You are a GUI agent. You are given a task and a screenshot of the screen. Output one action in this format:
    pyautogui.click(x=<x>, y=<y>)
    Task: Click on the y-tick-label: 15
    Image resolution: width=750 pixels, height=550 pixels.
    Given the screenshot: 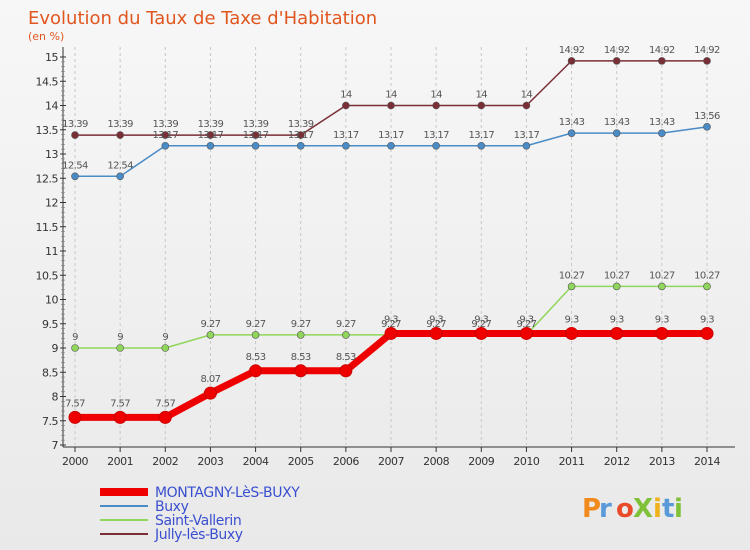 What is the action you would take?
    pyautogui.click(x=51, y=57)
    